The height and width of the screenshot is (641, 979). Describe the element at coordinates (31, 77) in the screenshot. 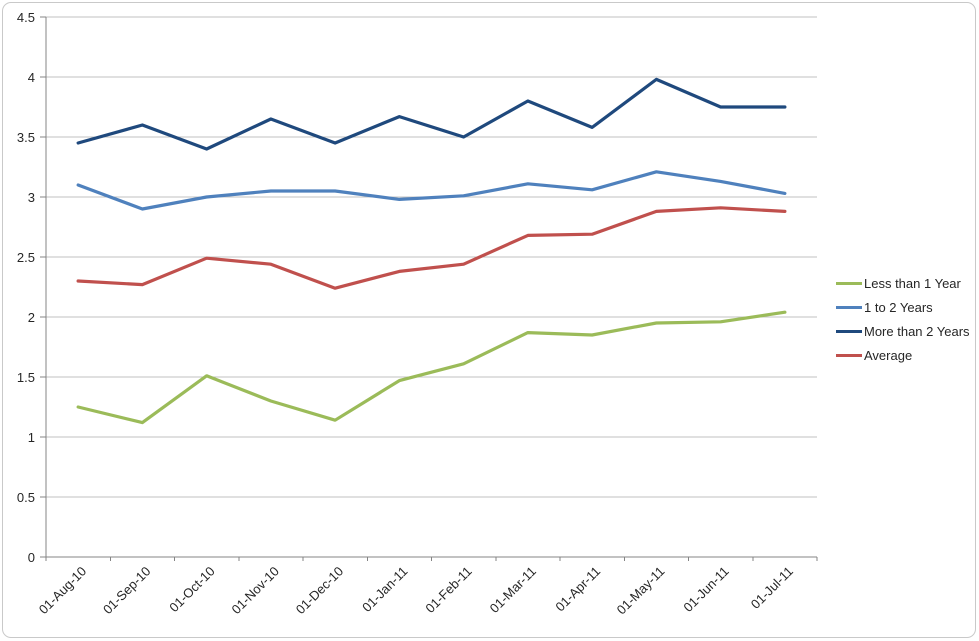

I see `y-axis-label: 4` at that location.